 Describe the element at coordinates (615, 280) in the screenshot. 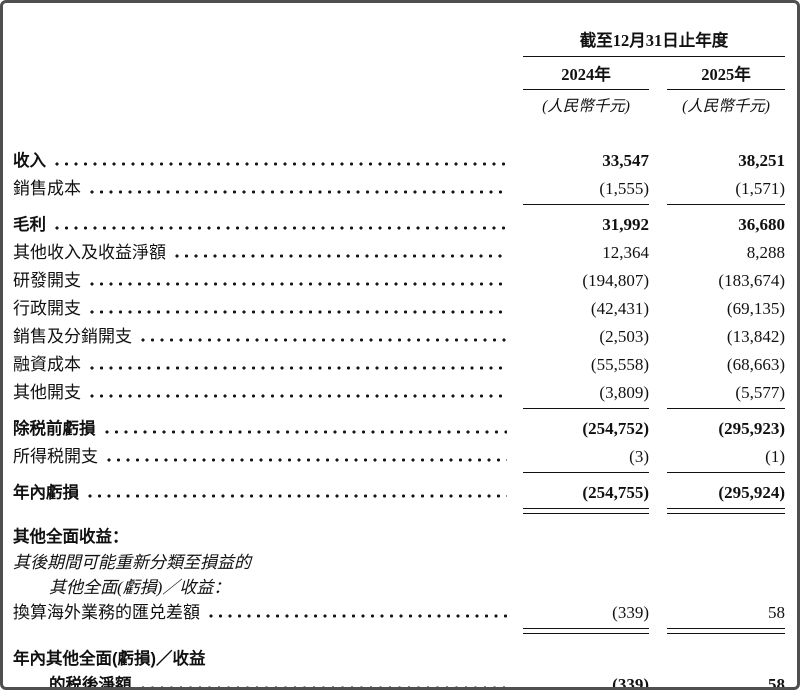

I see `value-2024: (194,807)` at that location.